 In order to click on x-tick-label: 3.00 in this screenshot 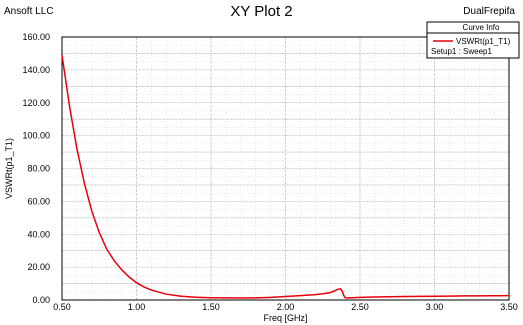, I will do `click(435, 307)`.